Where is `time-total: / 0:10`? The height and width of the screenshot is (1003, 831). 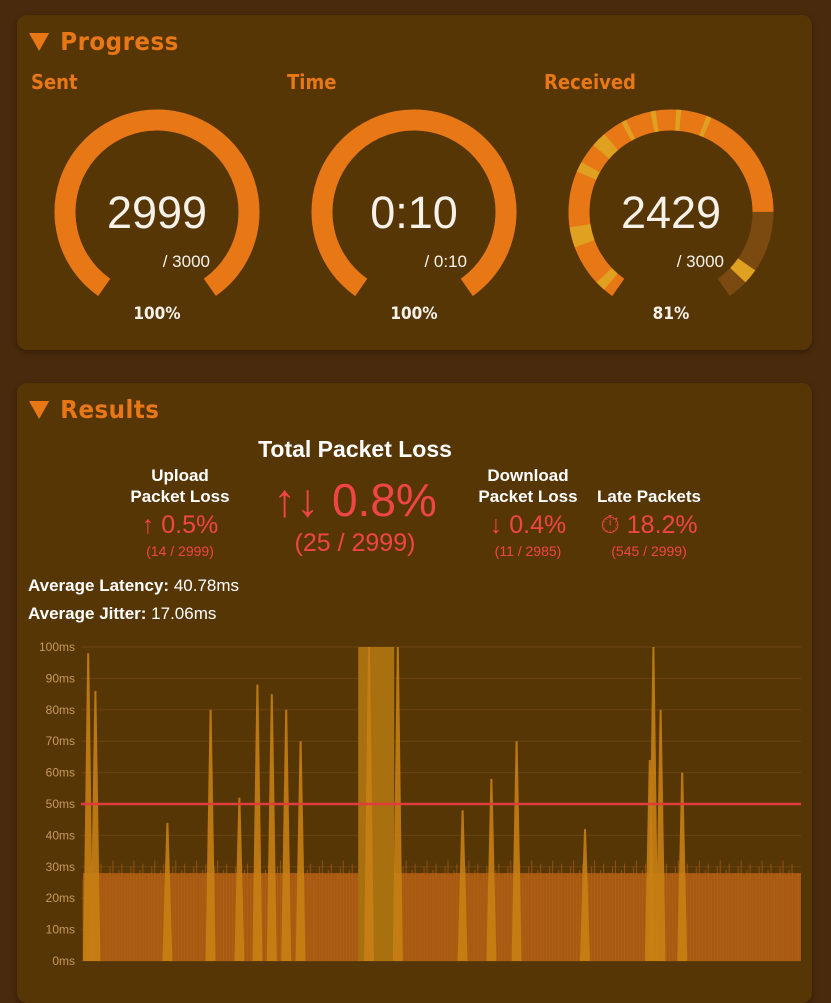
time-total: / 0:10 is located at coordinates (445, 262).